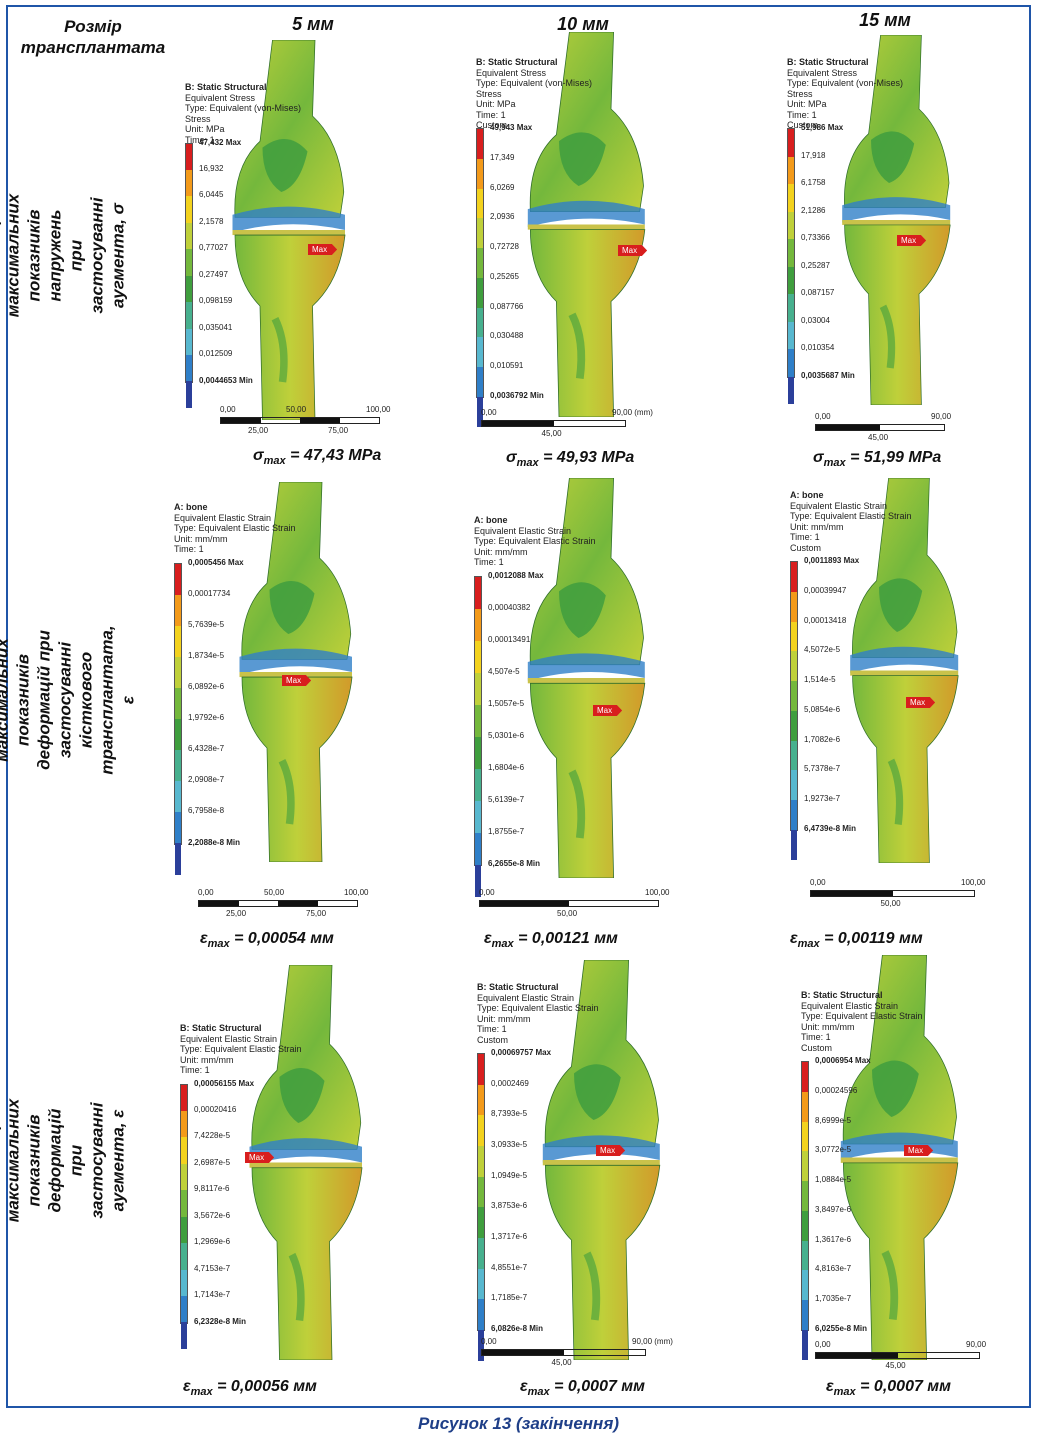 The width and height of the screenshot is (1037, 1442). What do you see at coordinates (206, 686) in the screenshot?
I see `legend-tick-label: 6,0892e-6` at bounding box center [206, 686].